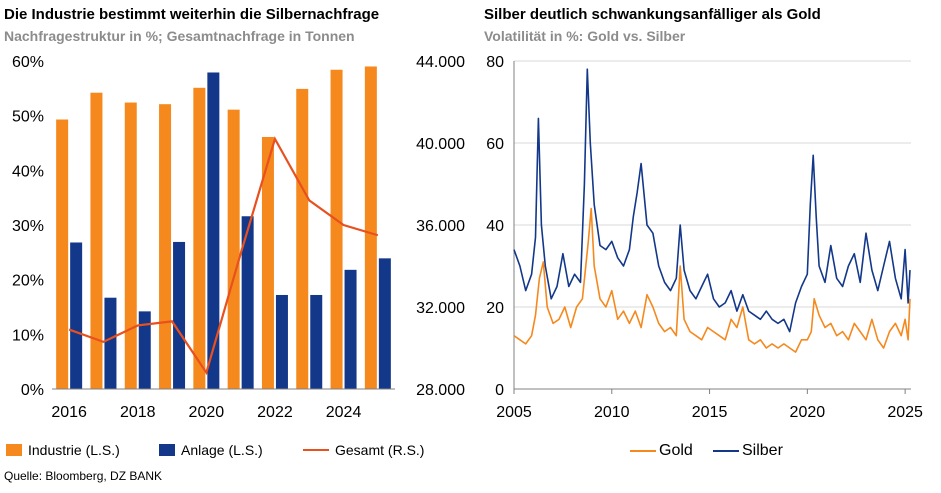 This screenshot has width=941, height=493. What do you see at coordinates (495, 62) in the screenshot?
I see `y-tick-label: 80` at bounding box center [495, 62].